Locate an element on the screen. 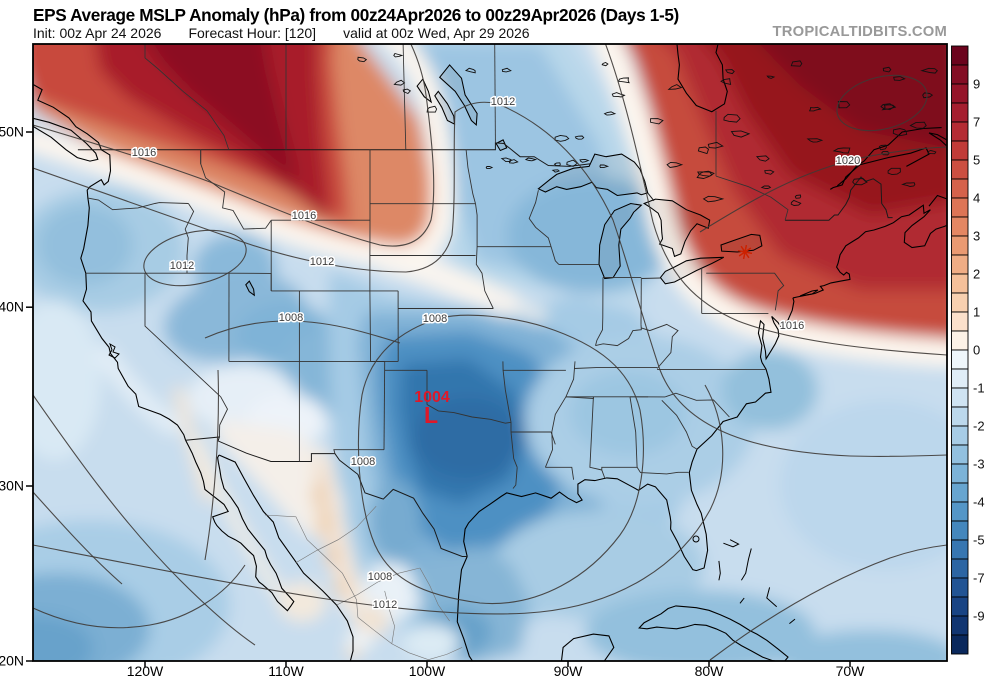 The width and height of the screenshot is (1000, 679). svg-text: 7 is located at coordinates (976, 122).